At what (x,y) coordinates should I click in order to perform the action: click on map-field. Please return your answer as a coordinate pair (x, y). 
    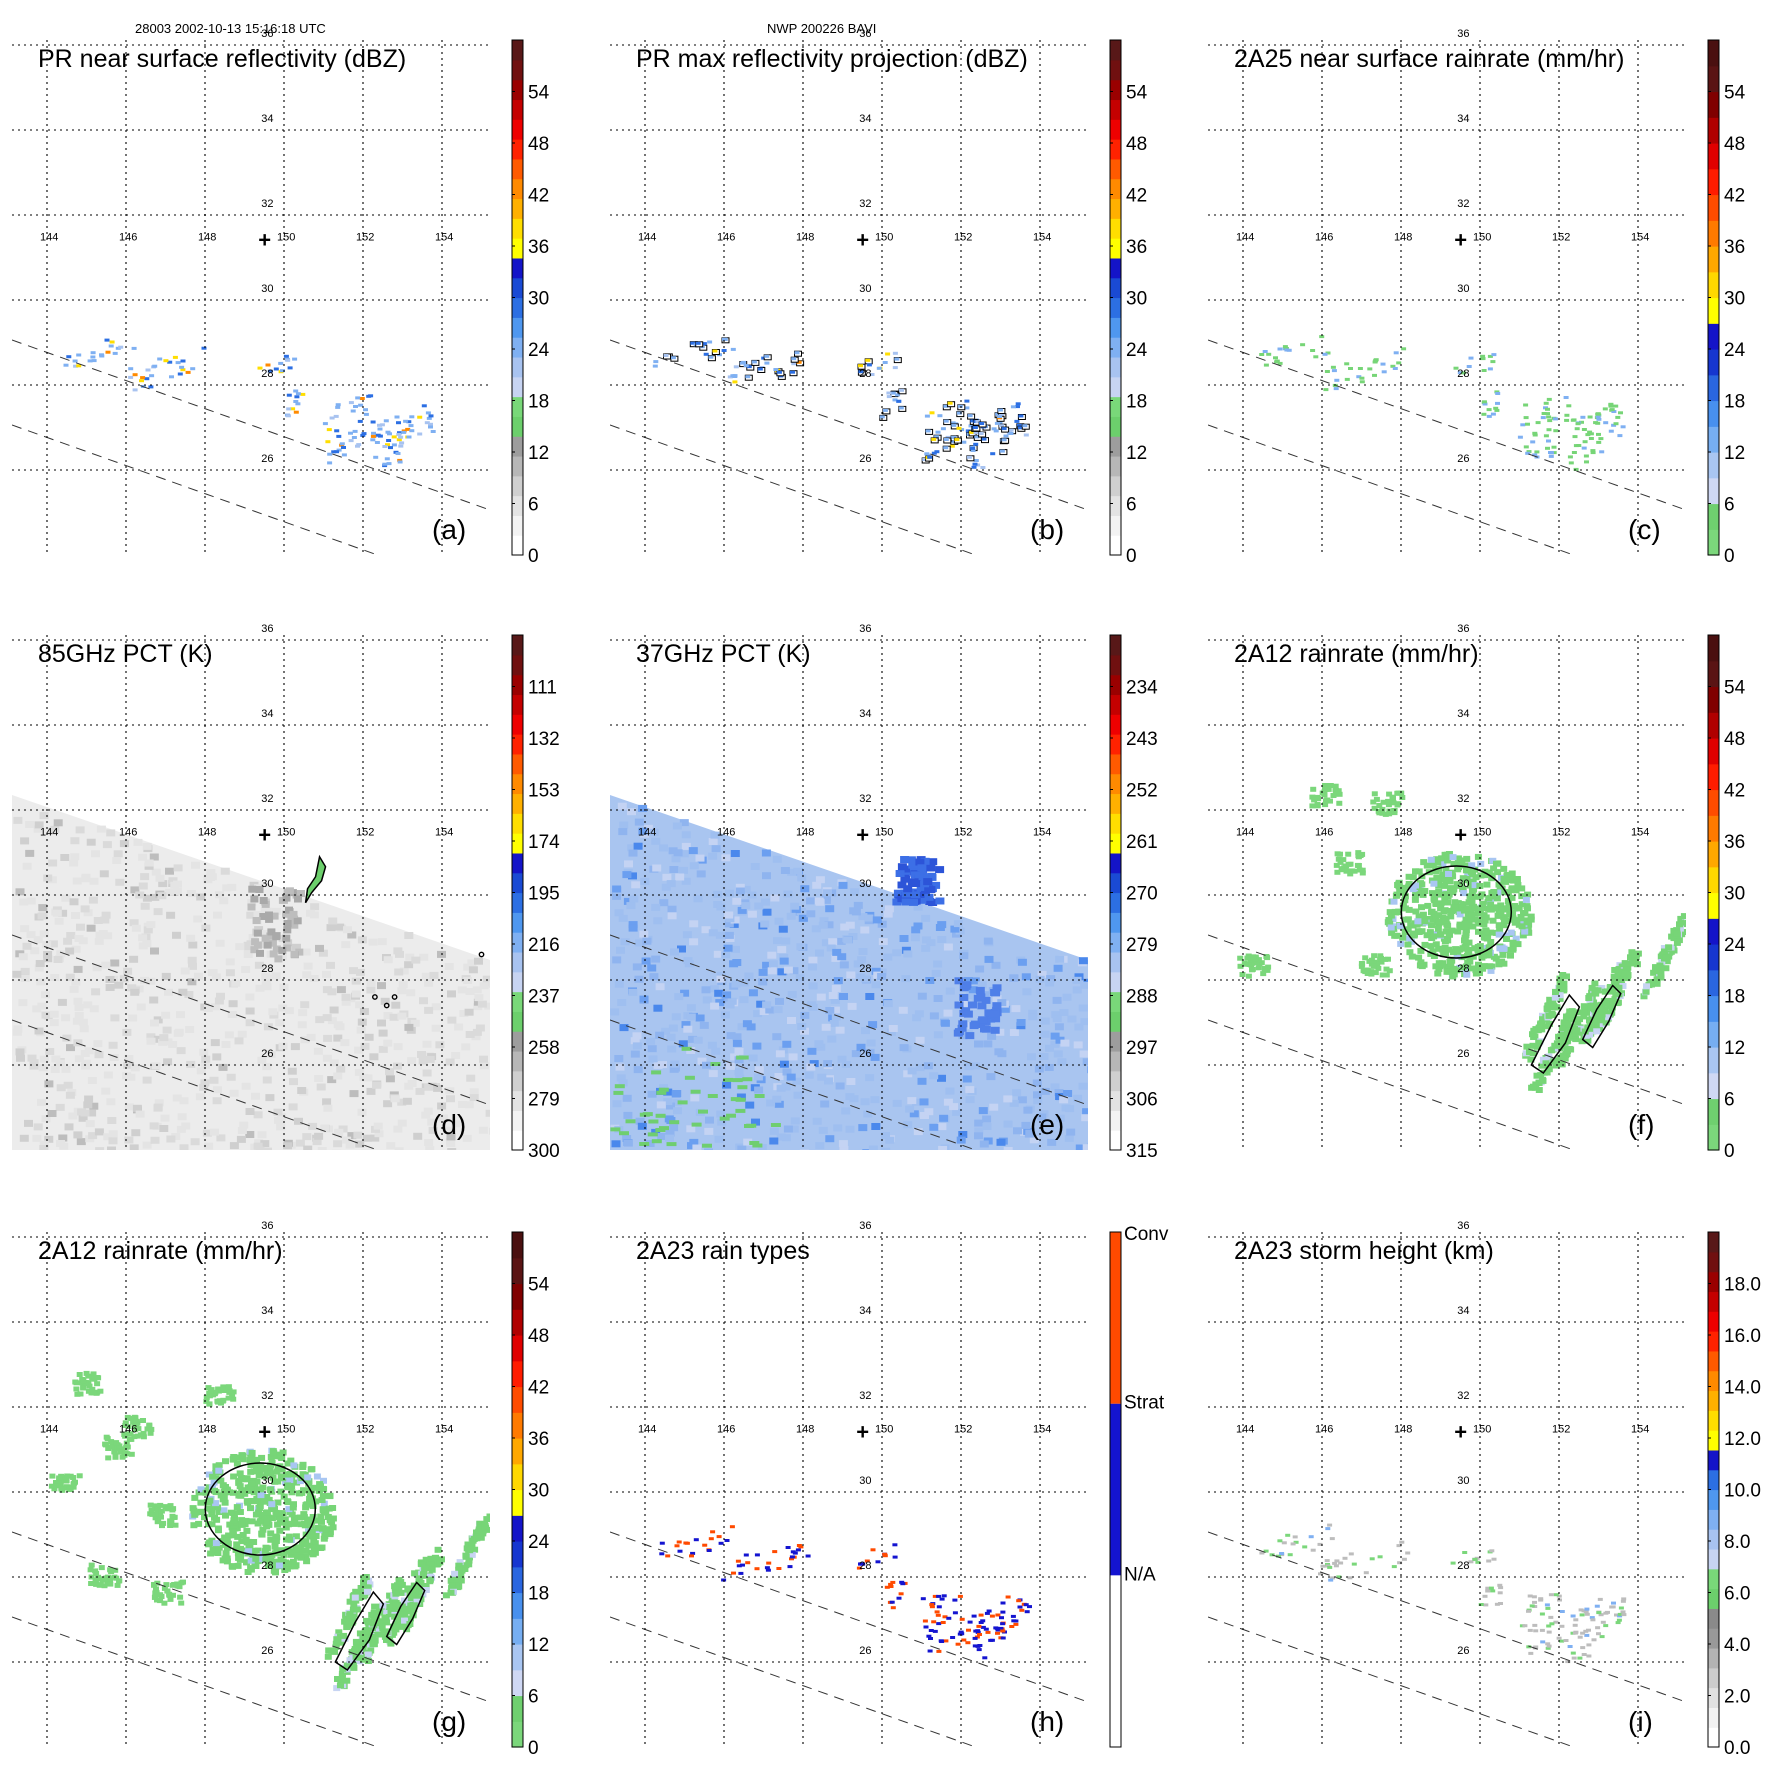
    Looking at the image, I should click on (849, 892).